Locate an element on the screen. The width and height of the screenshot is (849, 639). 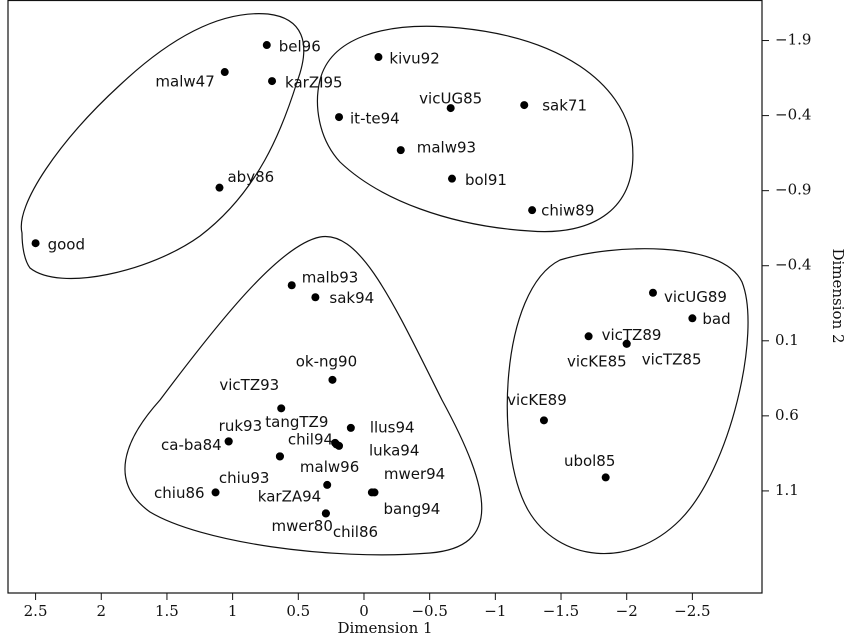
x-tick-label: −0.5 is located at coordinates (429, 611).